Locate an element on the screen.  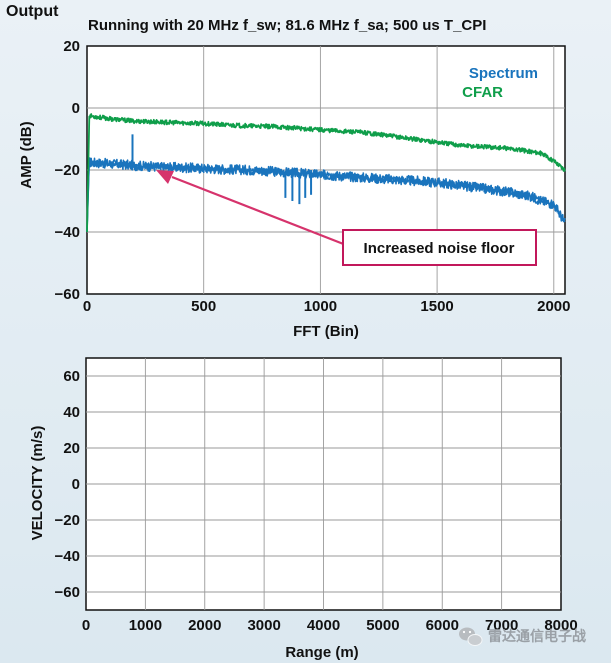
y-tick-labels: 60 40 20 0 −20 −40 −60 is located at coordinates (67, 484).